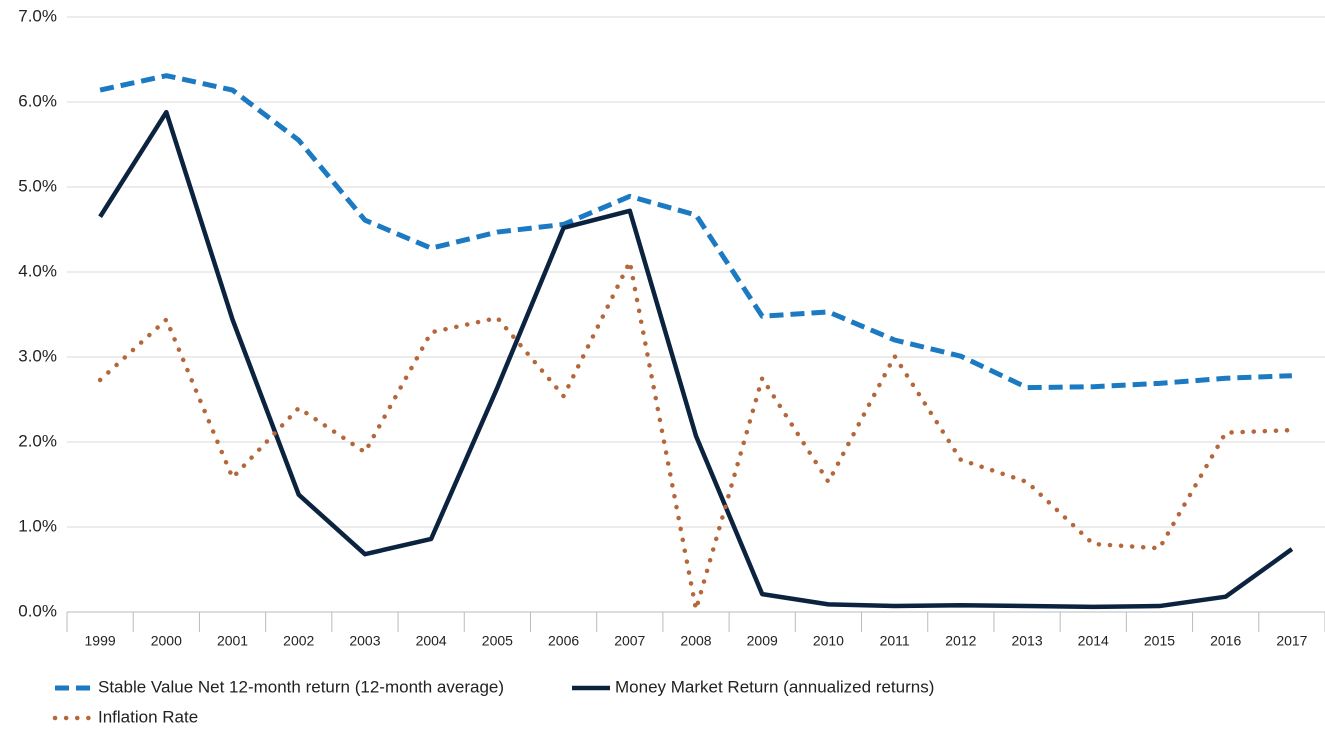 Image resolution: width=1325 pixels, height=732 pixels. Describe the element at coordinates (629, 641) in the screenshot. I see `x-tick-label: 2007` at that location.